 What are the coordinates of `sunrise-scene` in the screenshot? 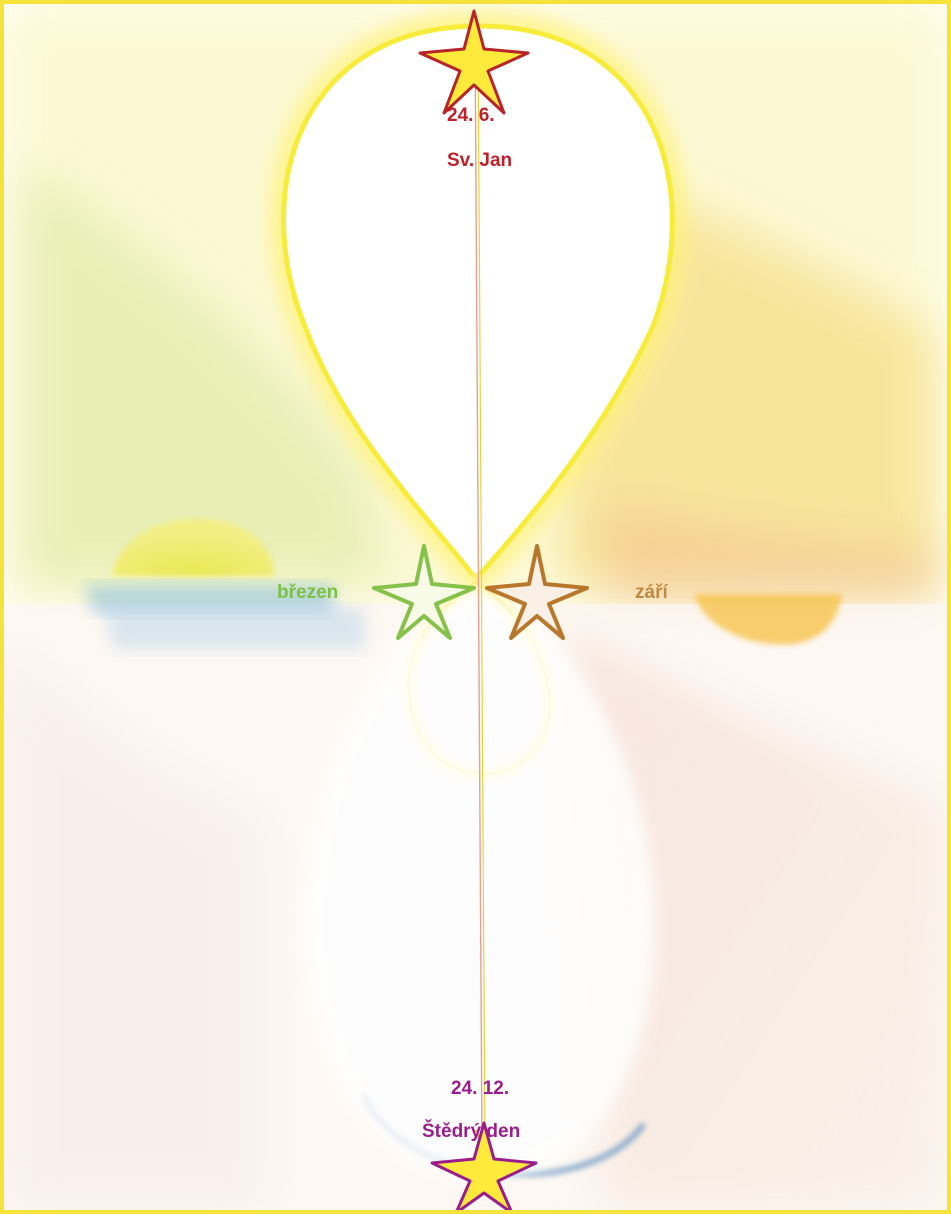 It's located at (224, 584).